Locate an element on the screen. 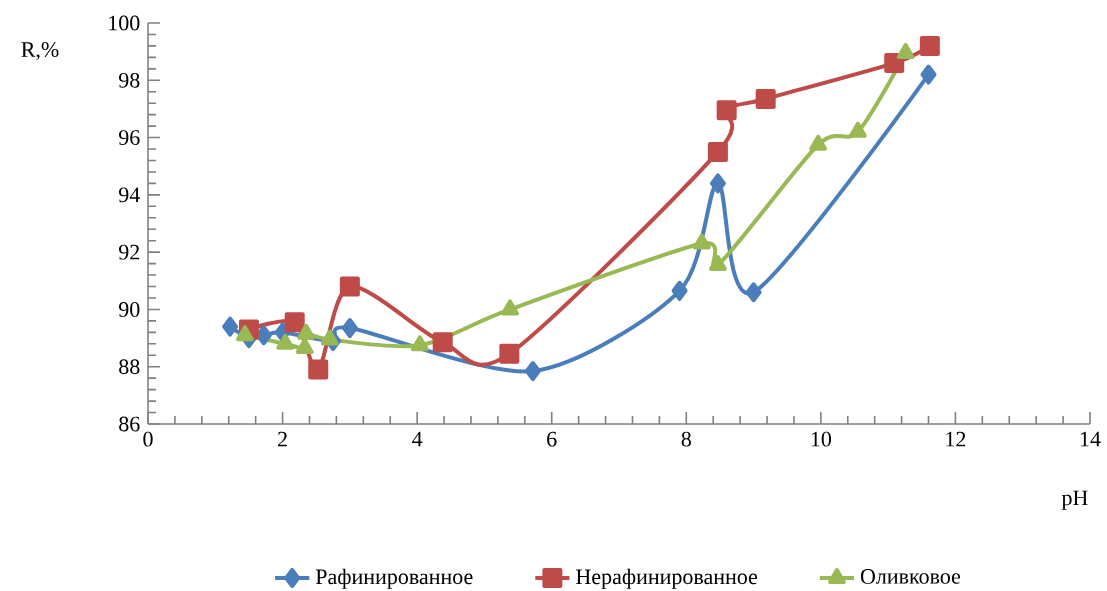  y-tick-label: 96 is located at coordinates (129, 137).